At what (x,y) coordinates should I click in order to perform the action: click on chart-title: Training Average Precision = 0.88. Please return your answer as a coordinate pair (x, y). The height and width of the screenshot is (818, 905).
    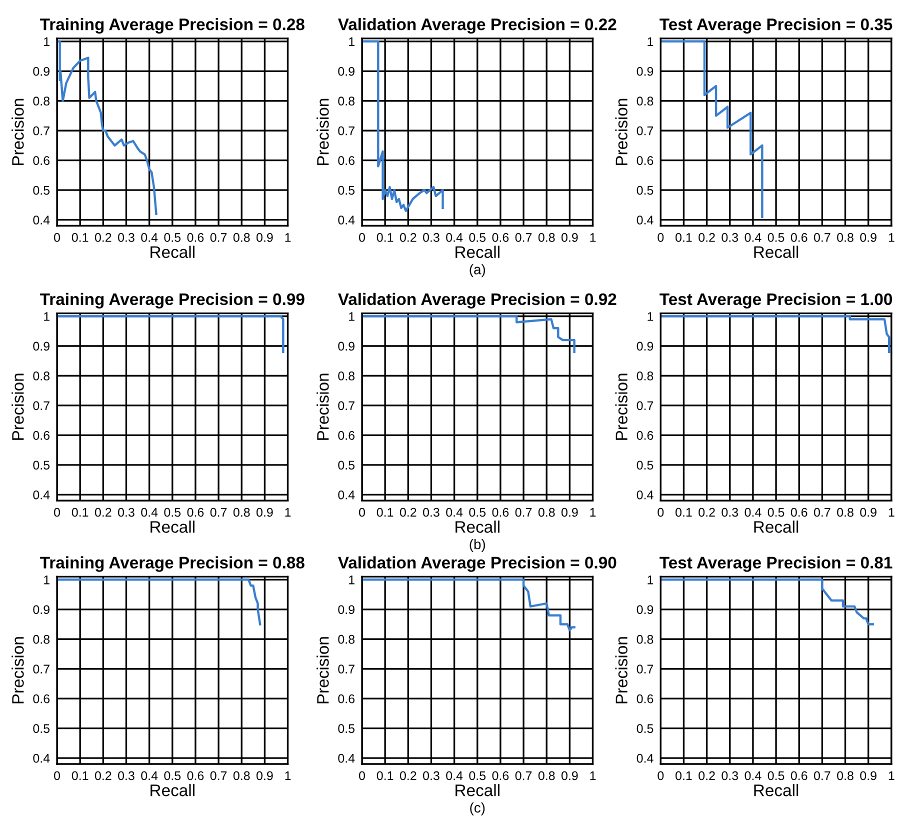
    Looking at the image, I should click on (172, 564).